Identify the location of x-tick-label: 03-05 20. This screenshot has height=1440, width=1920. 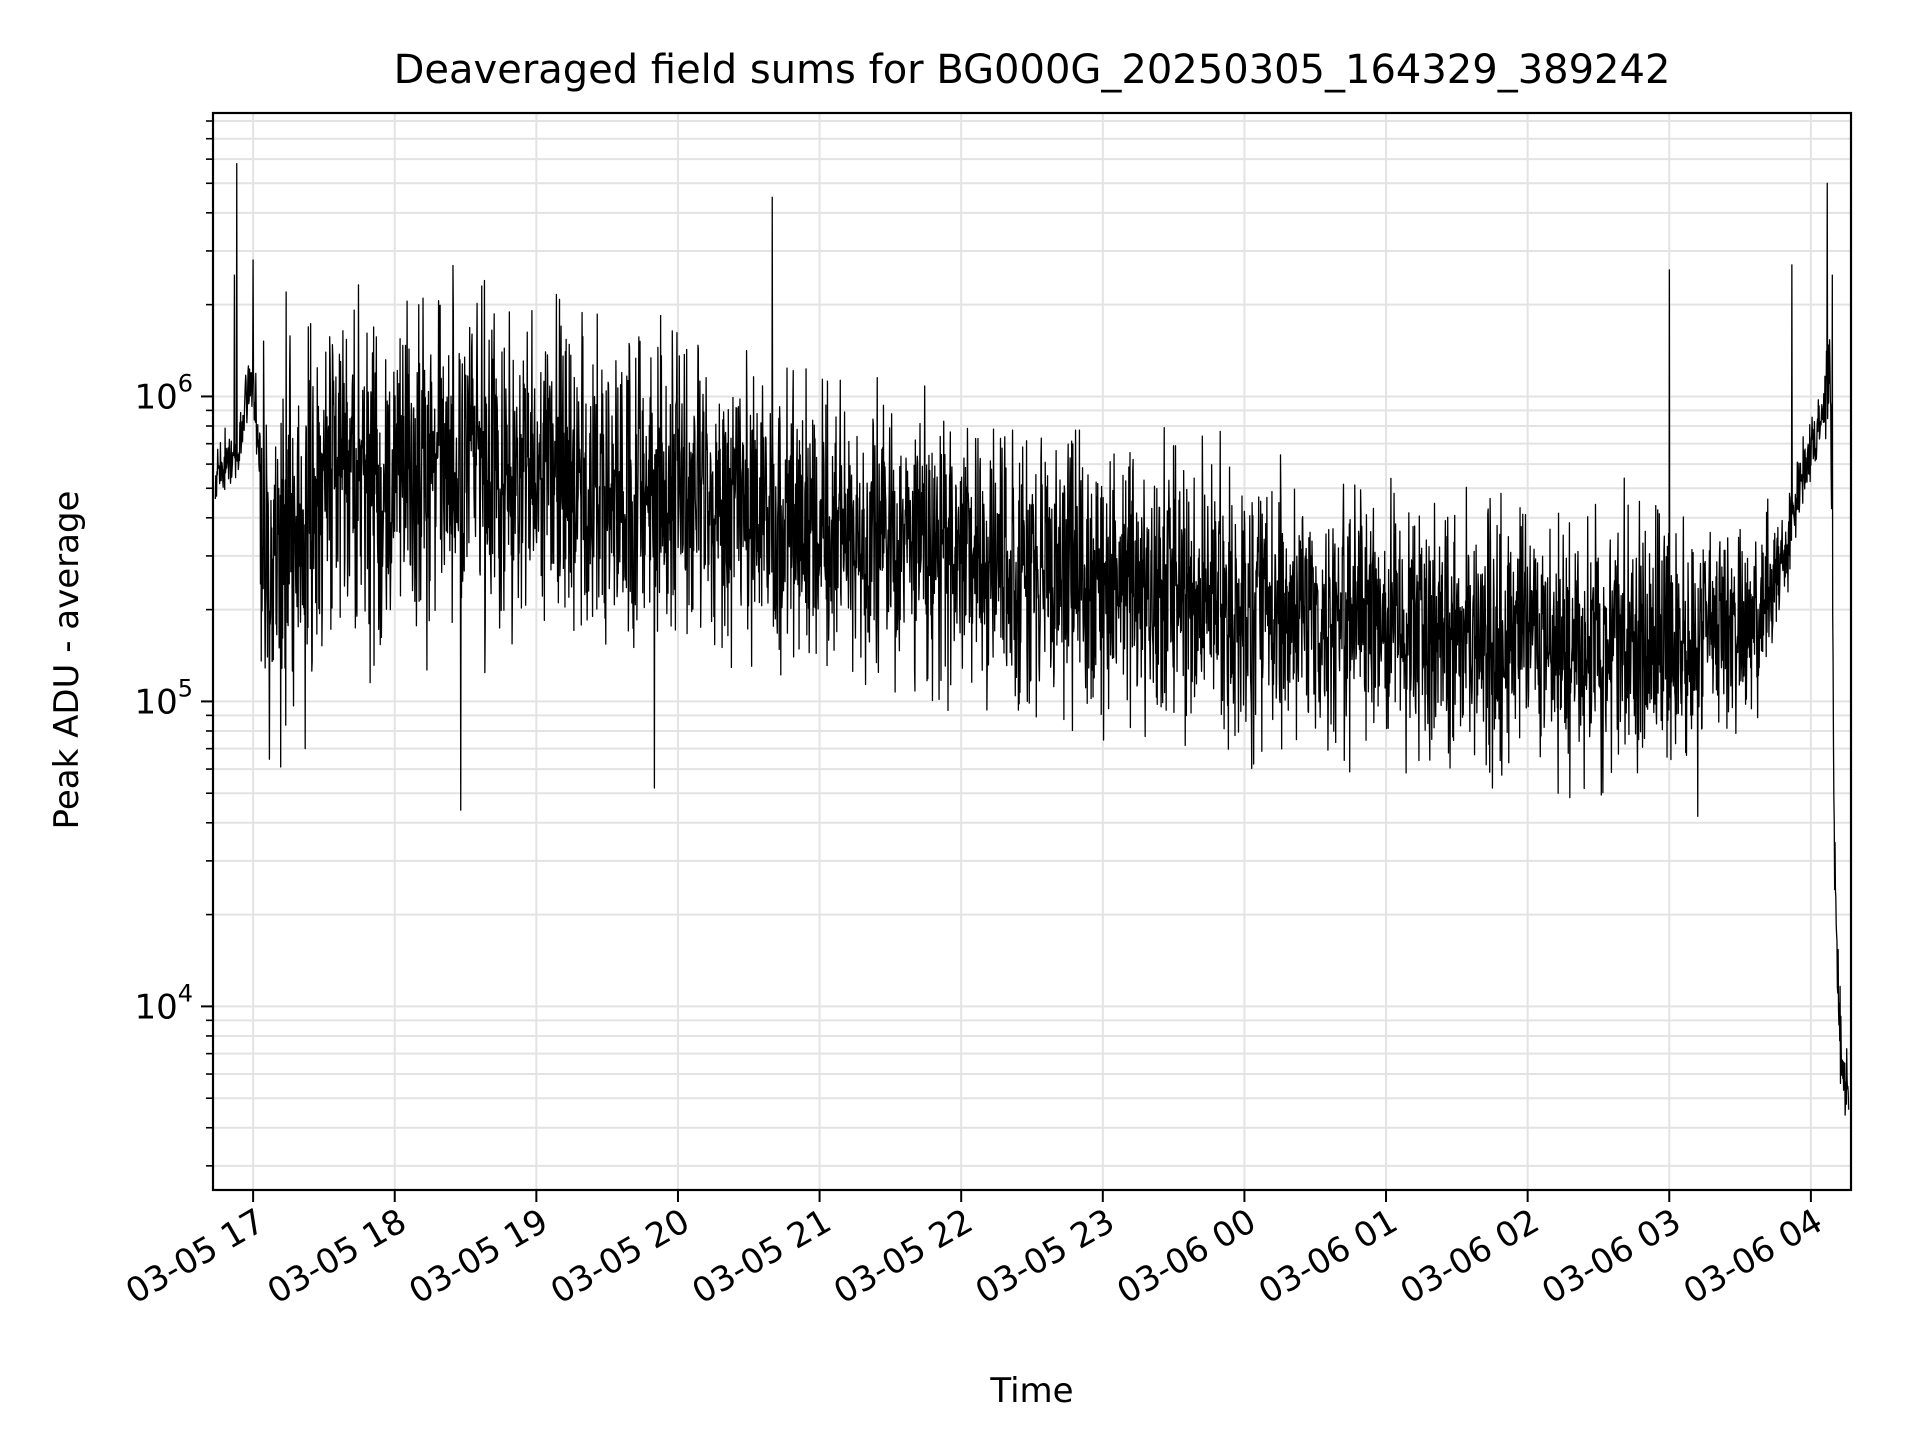
(620, 1256).